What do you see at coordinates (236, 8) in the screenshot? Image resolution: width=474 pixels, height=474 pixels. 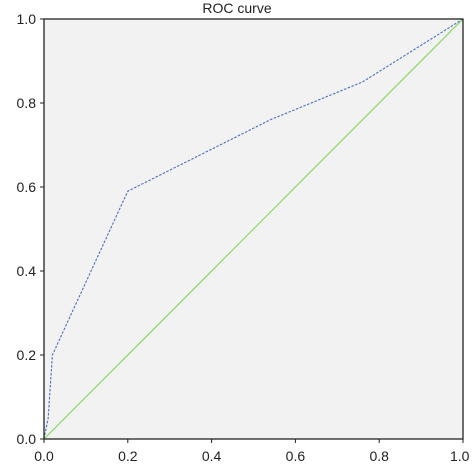 I see `chart-title: ROC curve` at bounding box center [236, 8].